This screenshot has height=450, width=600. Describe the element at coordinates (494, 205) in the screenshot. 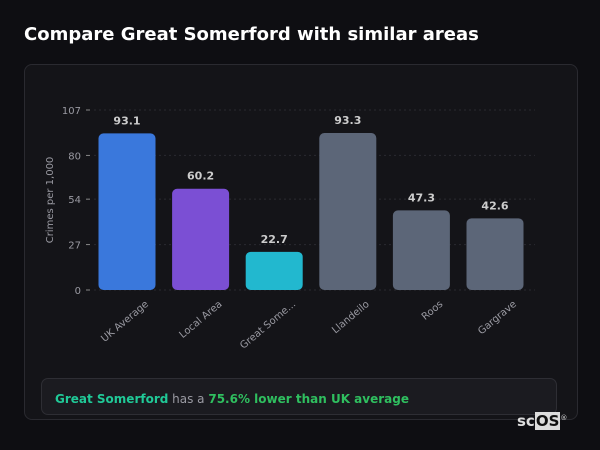

I see `data-label: 42.6` at that location.